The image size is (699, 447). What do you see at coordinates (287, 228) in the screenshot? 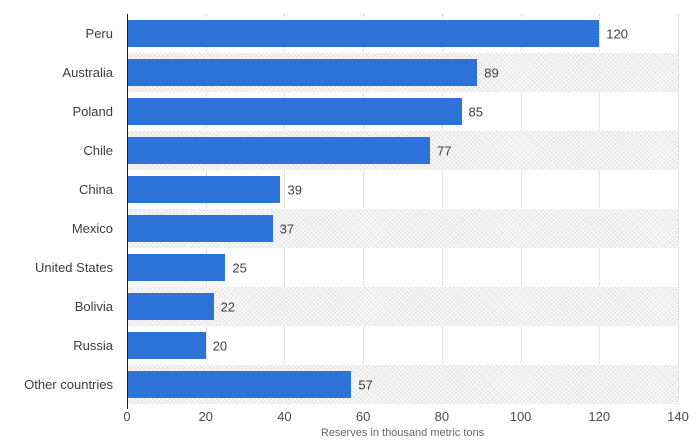
I see `bar-value-label: 37` at bounding box center [287, 228].